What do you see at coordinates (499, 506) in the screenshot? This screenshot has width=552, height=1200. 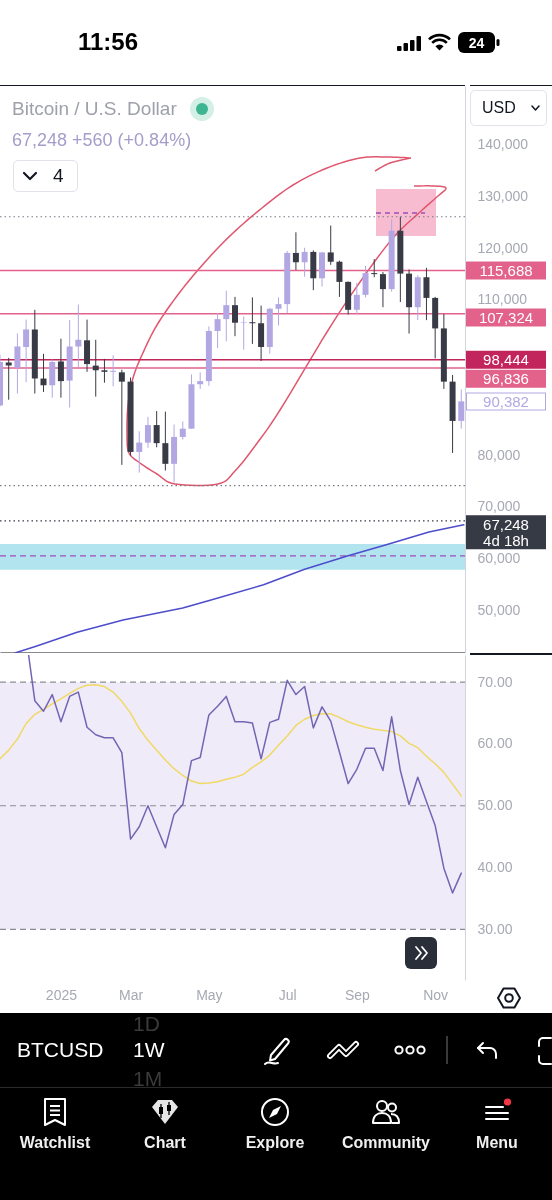 I see `y-tick-label: 70,000` at bounding box center [499, 506].